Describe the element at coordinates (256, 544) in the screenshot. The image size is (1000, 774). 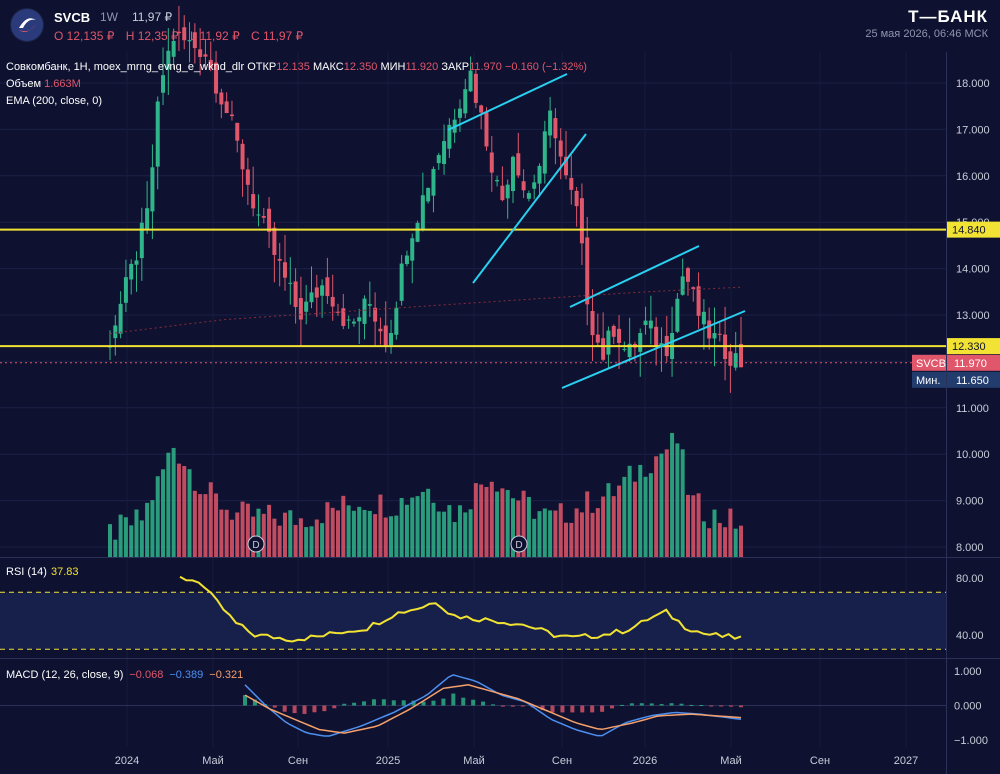
I see `dividend-marker` at that location.